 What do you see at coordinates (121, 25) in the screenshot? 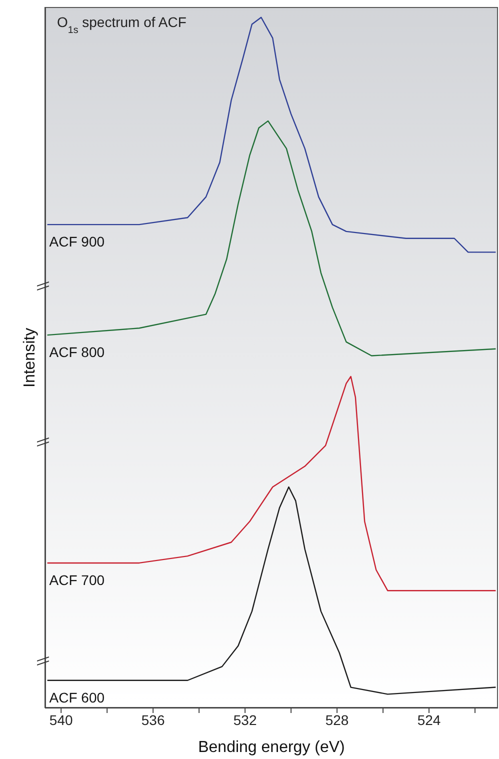
I see `chart-title: O$_{1s}$ spectrum of ACF` at bounding box center [121, 25].